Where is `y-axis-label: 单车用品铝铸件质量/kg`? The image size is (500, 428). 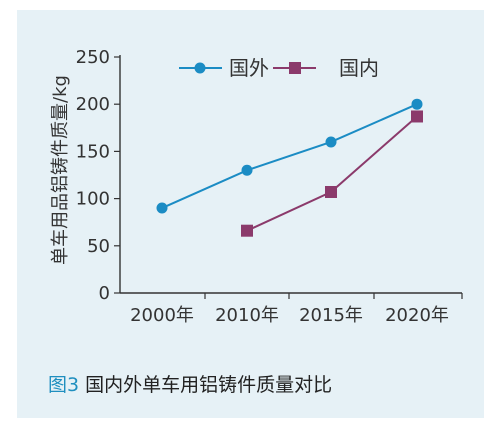 y-axis-label: 单车用品铝铸件质量/kg is located at coordinates (60, 170).